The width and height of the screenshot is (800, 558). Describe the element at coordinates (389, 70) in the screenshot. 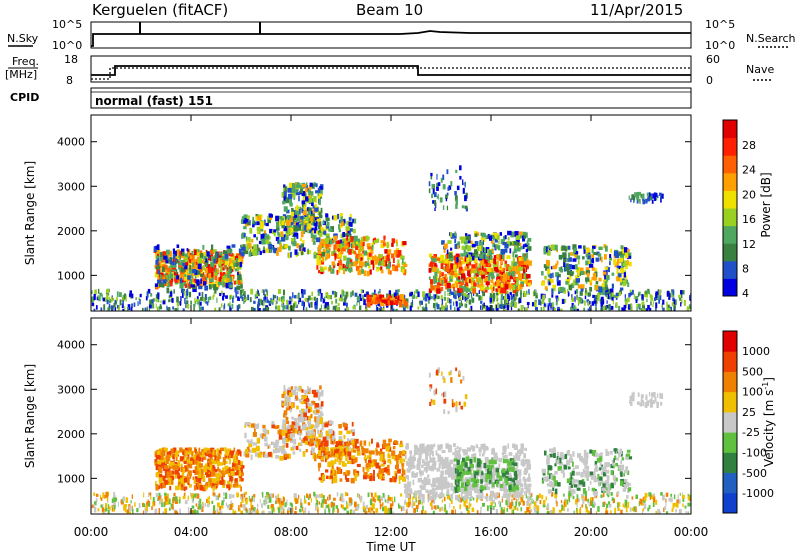

I see `freq-strip: Freq. [MHz] 18 8 60 0 Nave` at that location.